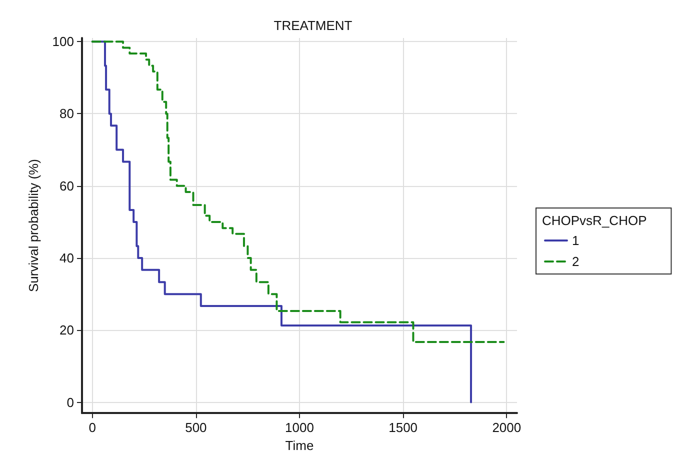 This screenshot has width=690, height=465. I want to click on x-axis-title: Time, so click(299, 445).